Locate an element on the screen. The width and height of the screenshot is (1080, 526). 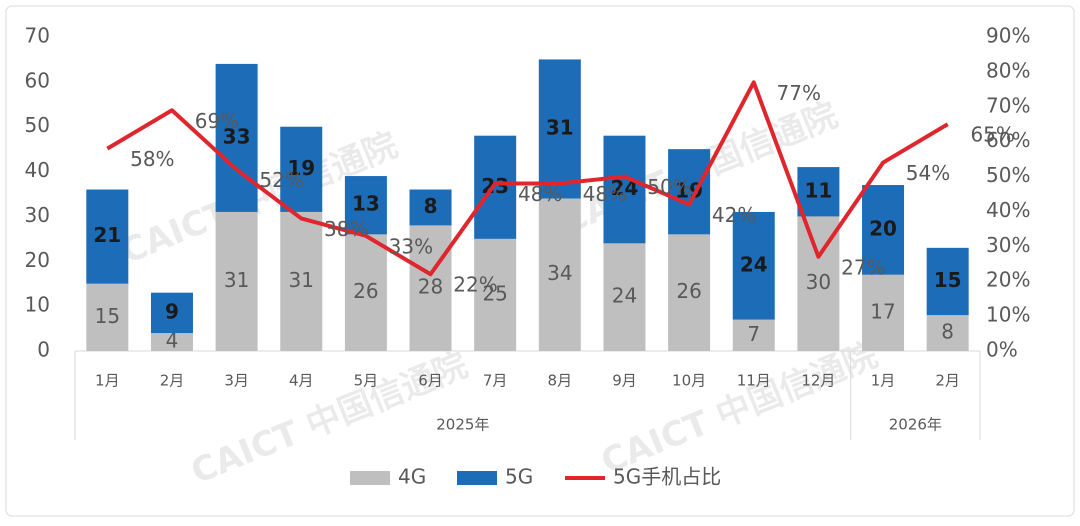
y2-tick-label: 60% is located at coordinates (1008, 140).